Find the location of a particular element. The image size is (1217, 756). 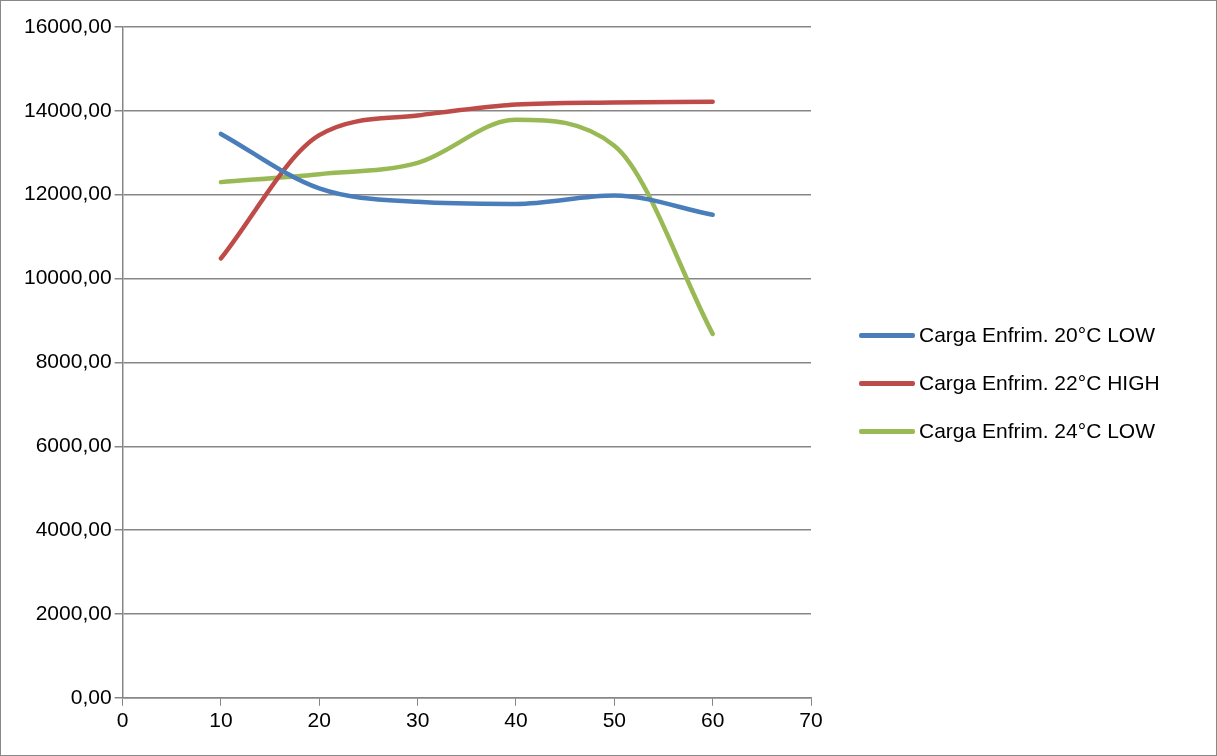

x-tick-label: 60 is located at coordinates (712, 720).